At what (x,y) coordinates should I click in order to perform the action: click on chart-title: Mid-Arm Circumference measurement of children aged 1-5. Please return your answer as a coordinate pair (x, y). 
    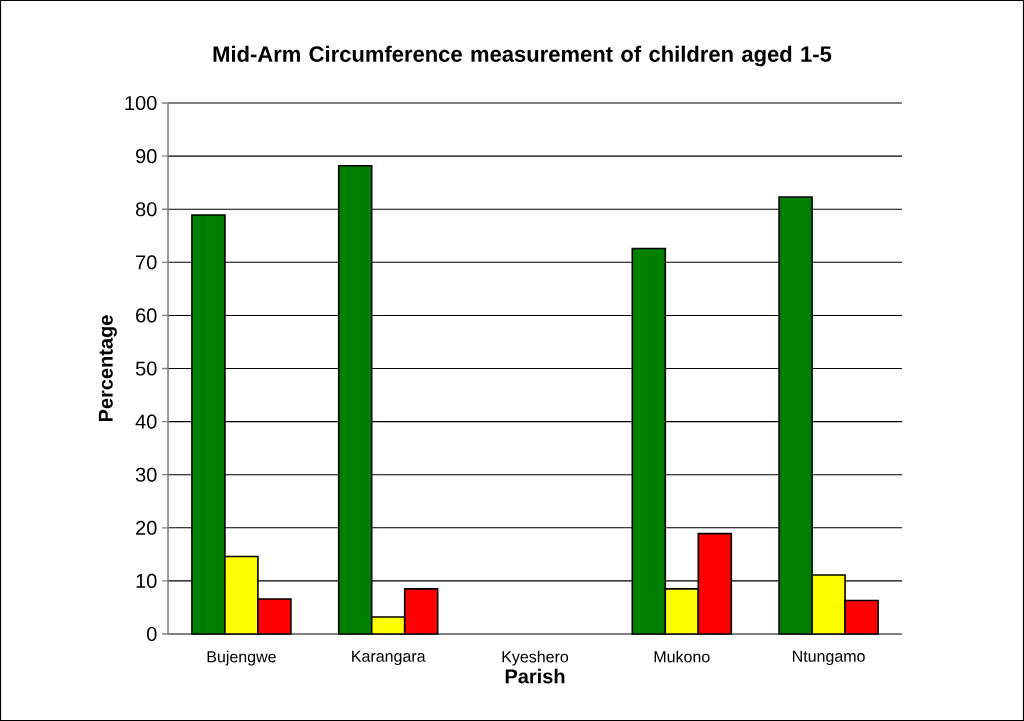
    Looking at the image, I should click on (522, 56).